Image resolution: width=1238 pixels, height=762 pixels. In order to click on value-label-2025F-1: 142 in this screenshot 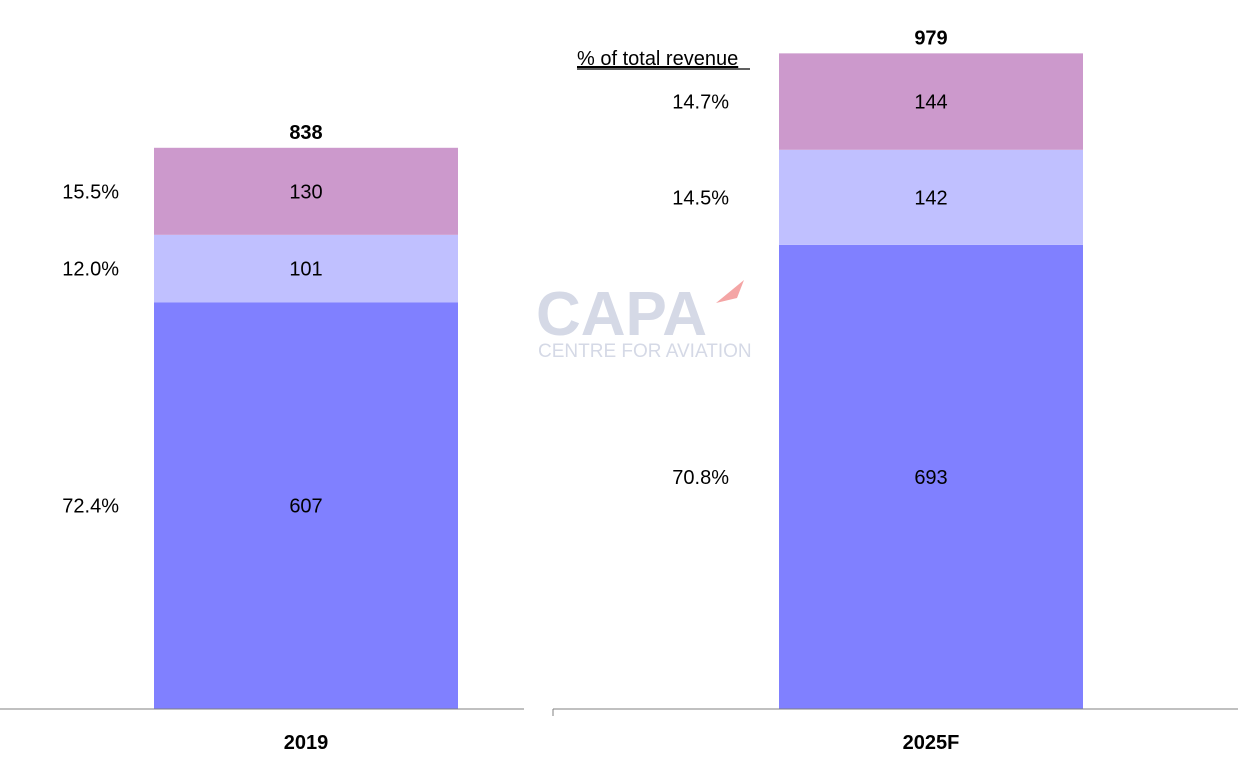, I will do `click(930, 198)`.